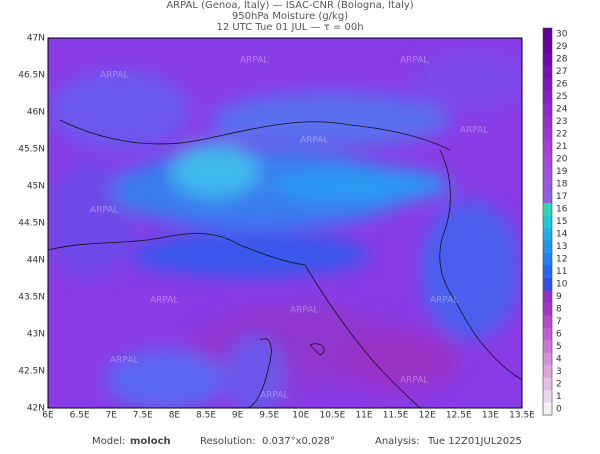 The height and width of the screenshot is (454, 600). I want to click on lon-label: 10.5E, so click(333, 416).